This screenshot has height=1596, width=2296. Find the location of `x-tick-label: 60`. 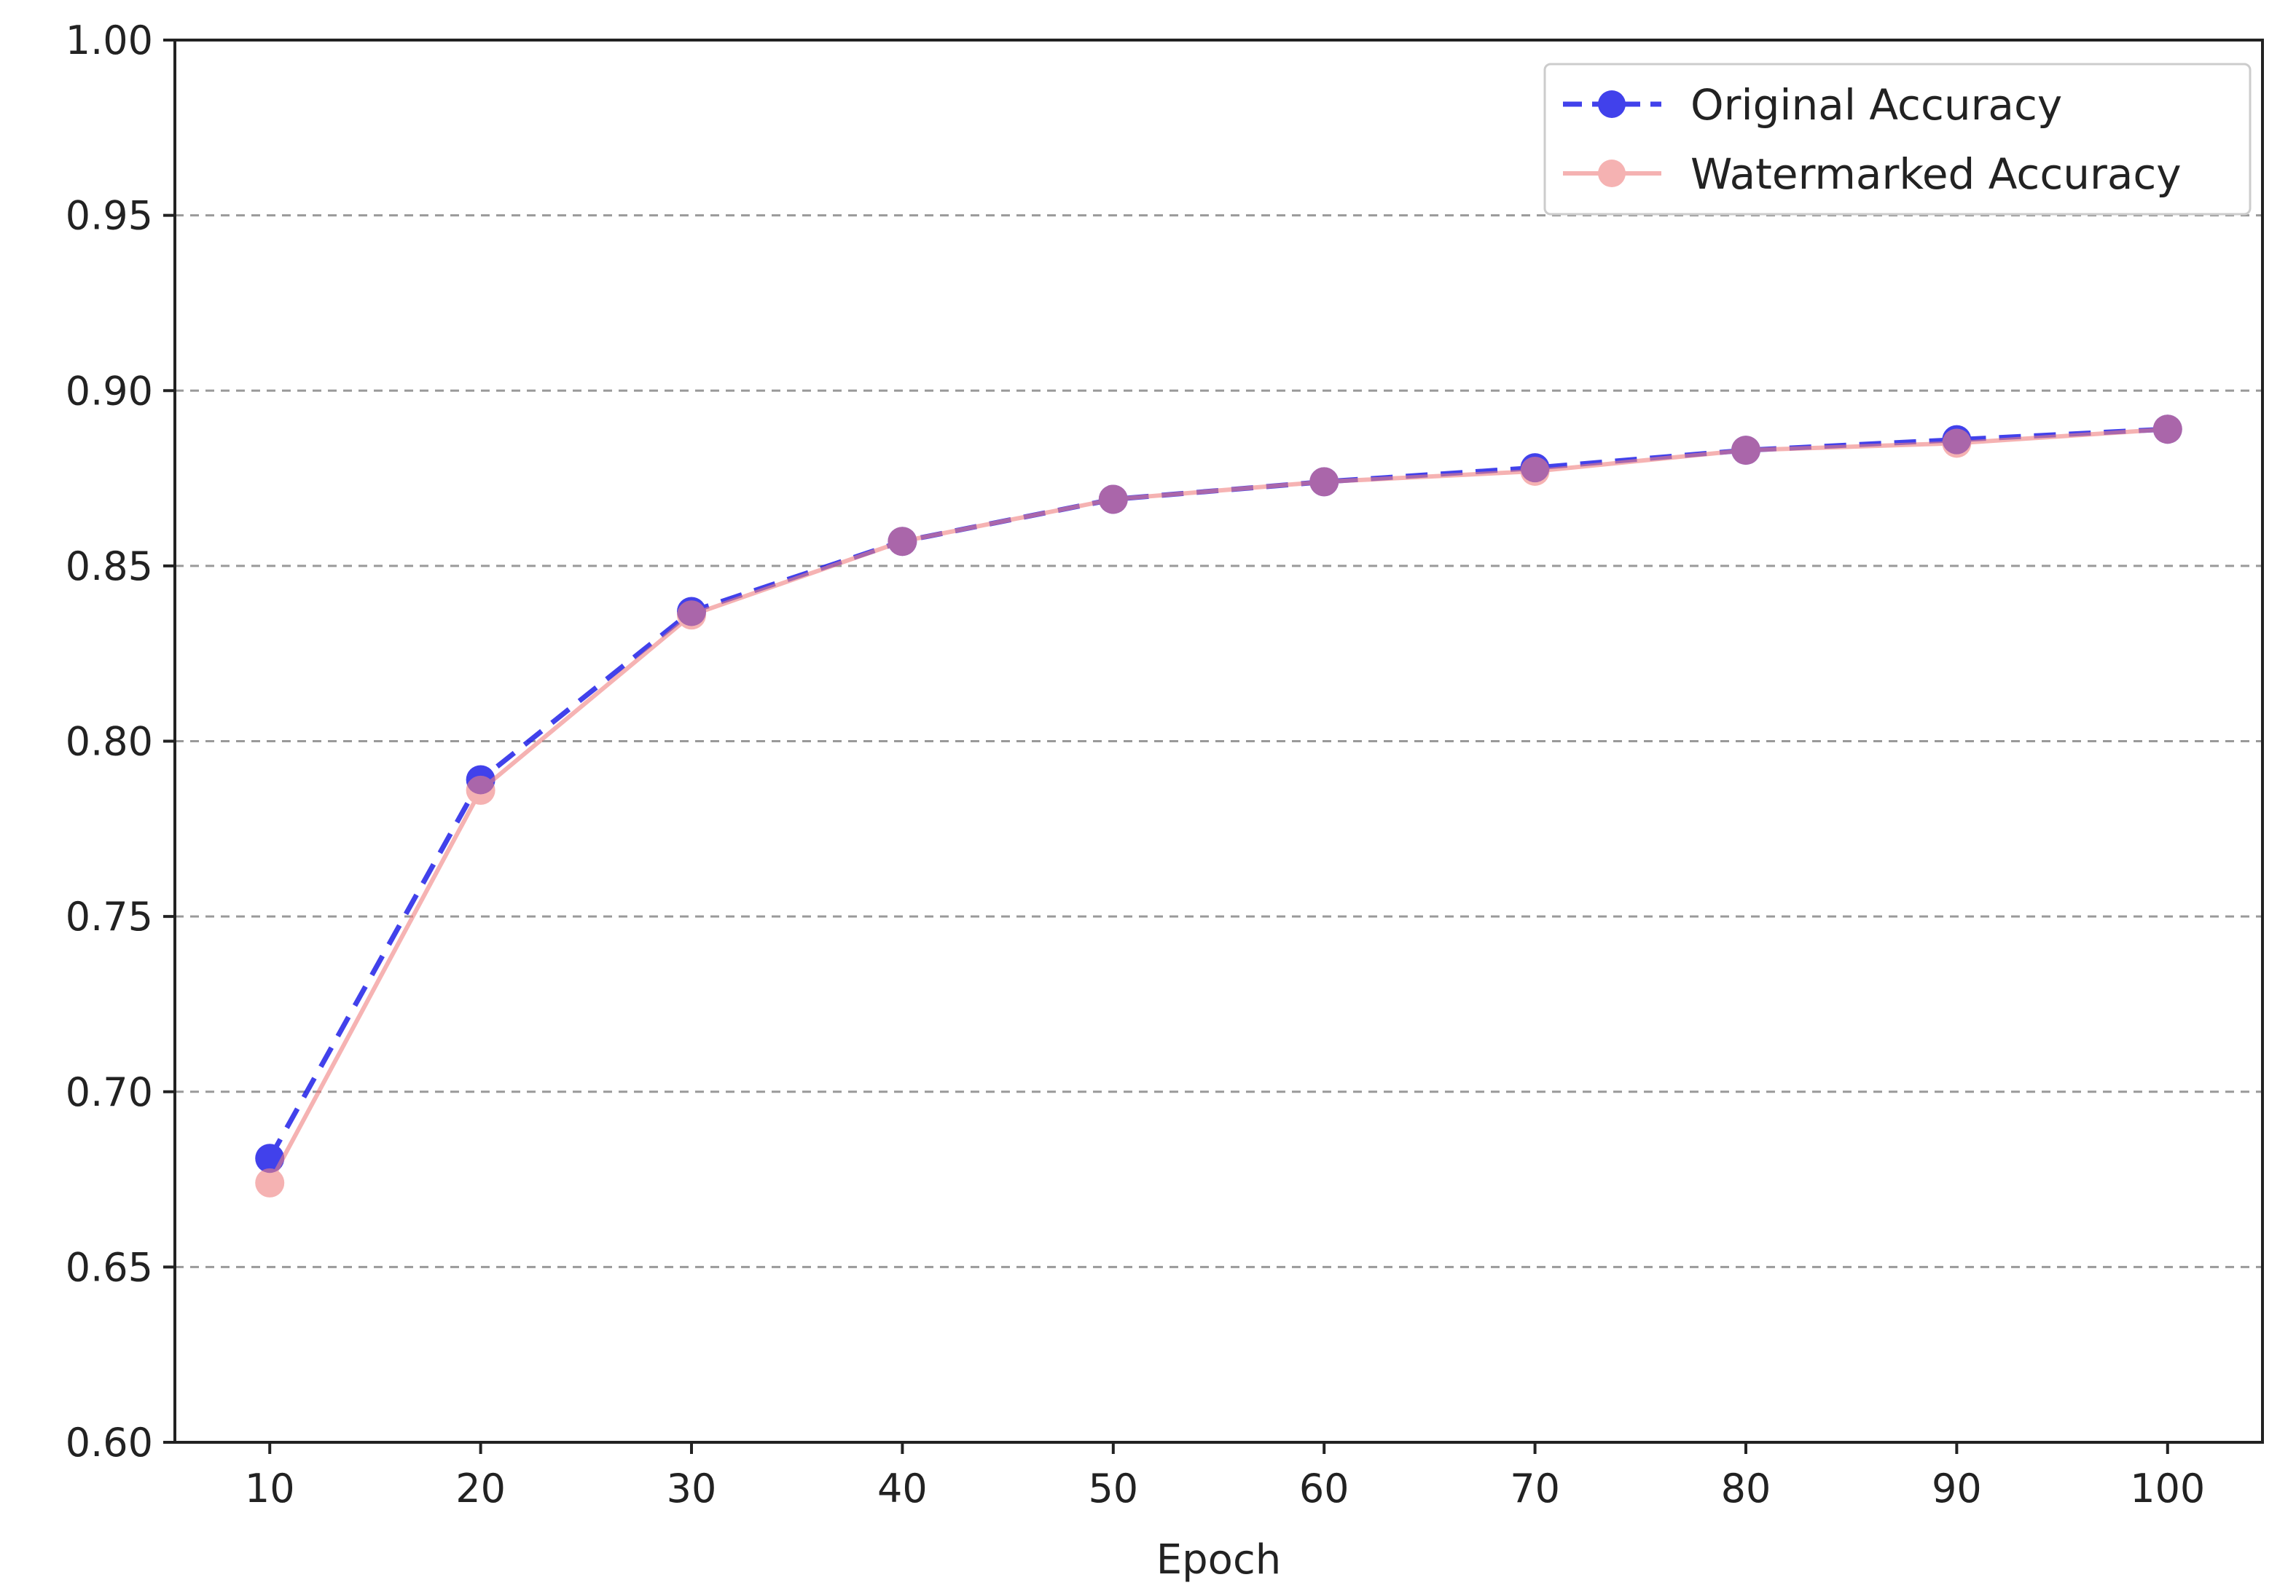

x-tick-label: 60 is located at coordinates (1324, 1489).